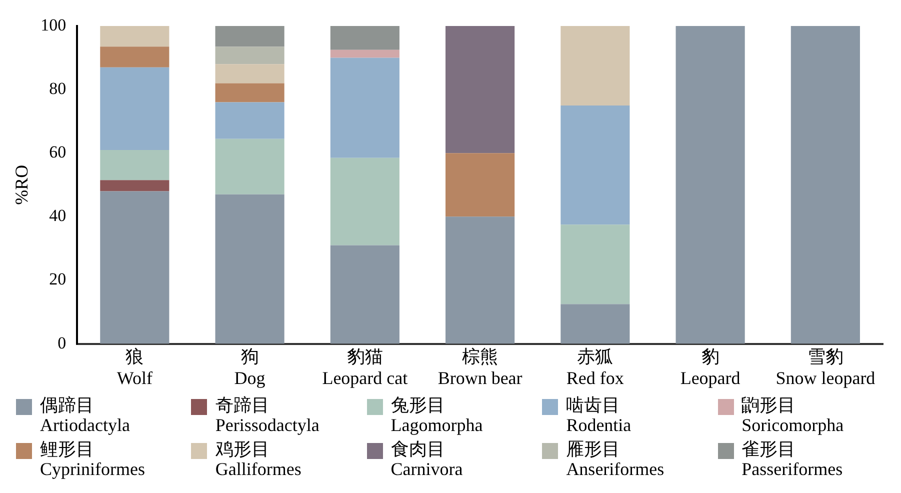  What do you see at coordinates (615, 459) in the screenshot?
I see `legend-label: 雁形目 Anseriformes` at bounding box center [615, 459].